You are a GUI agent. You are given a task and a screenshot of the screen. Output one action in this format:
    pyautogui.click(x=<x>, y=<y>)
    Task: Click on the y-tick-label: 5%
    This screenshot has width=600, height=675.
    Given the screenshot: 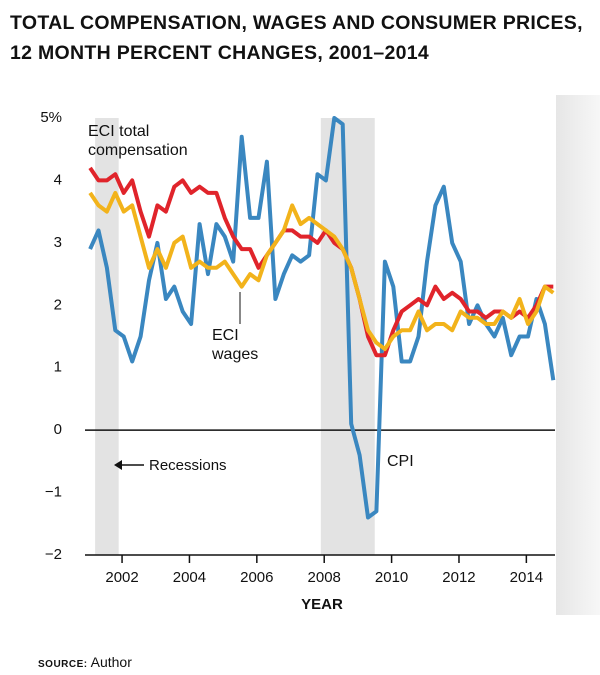 What is the action you would take?
    pyautogui.click(x=51, y=117)
    